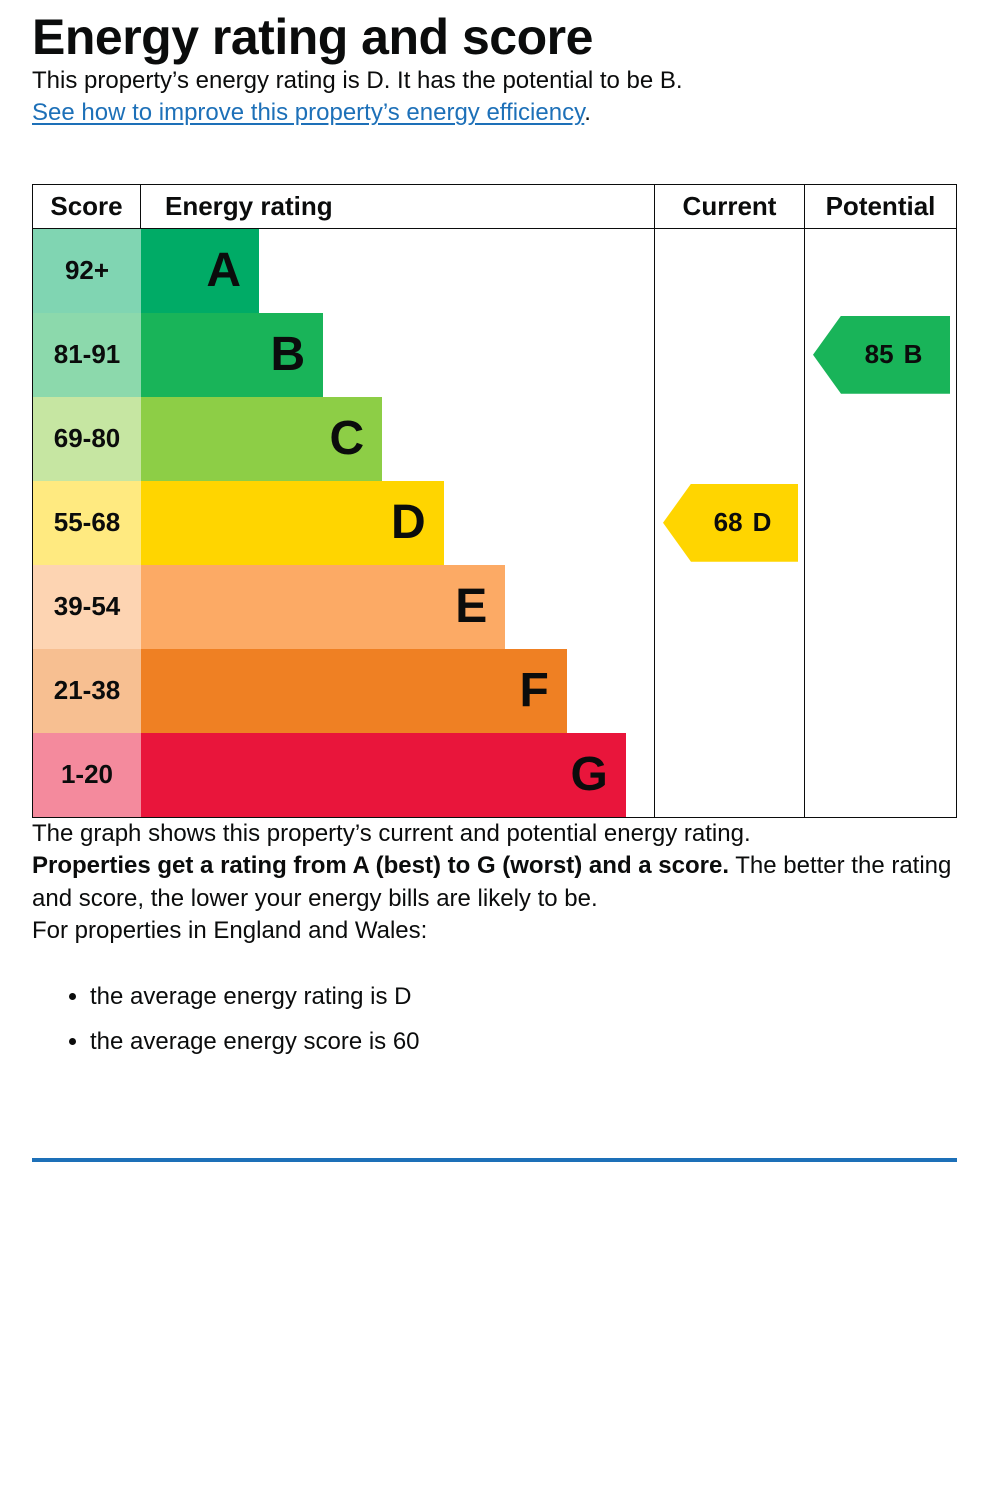 This screenshot has width=1000, height=1510. I want to click on bar-track: D, so click(397, 522).